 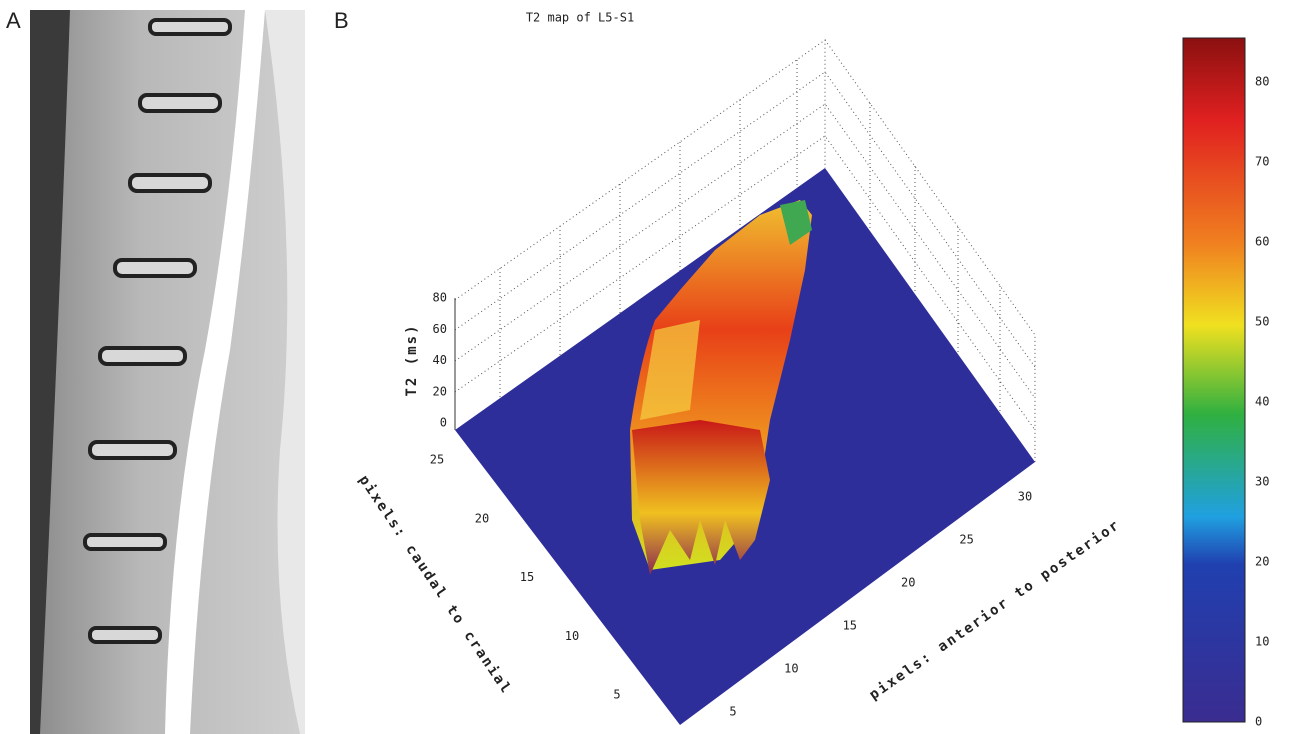 What do you see at coordinates (527, 577) in the screenshot?
I see `y-tick-label: 15` at bounding box center [527, 577].